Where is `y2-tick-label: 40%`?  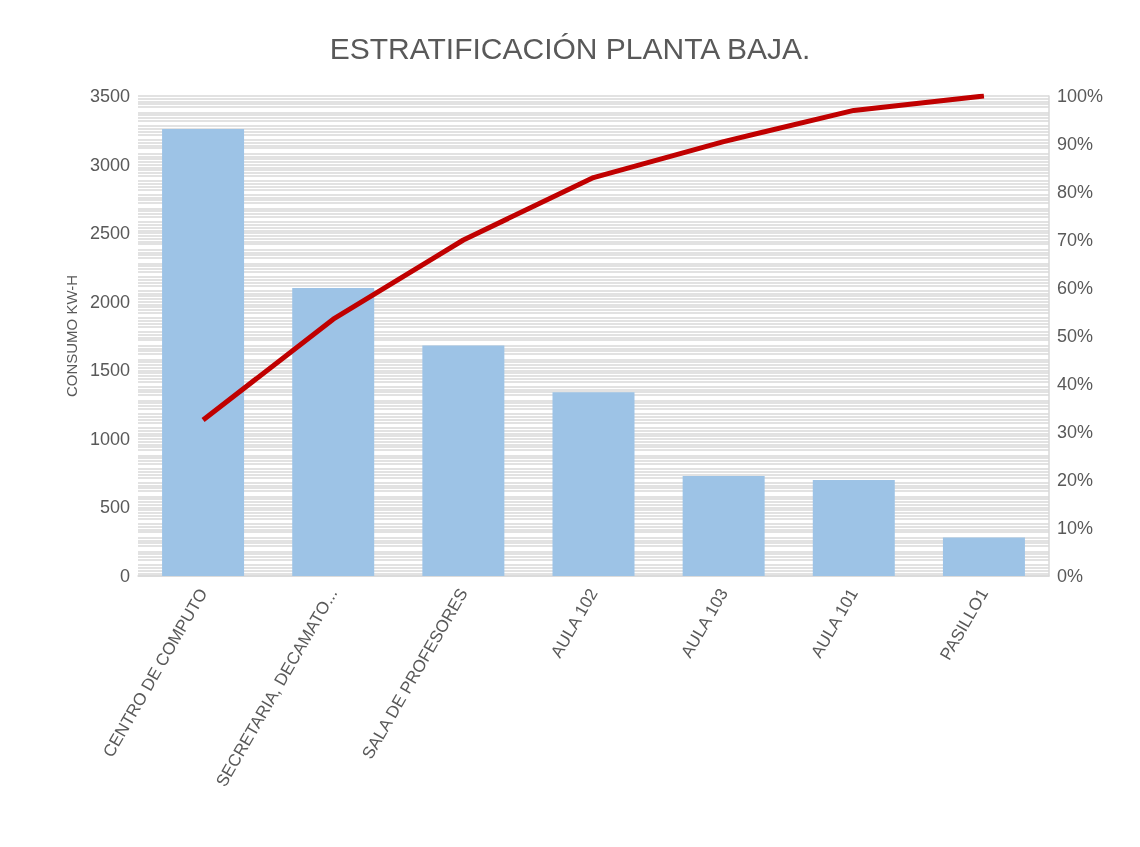 y2-tick-label: 40% is located at coordinates (1075, 384).